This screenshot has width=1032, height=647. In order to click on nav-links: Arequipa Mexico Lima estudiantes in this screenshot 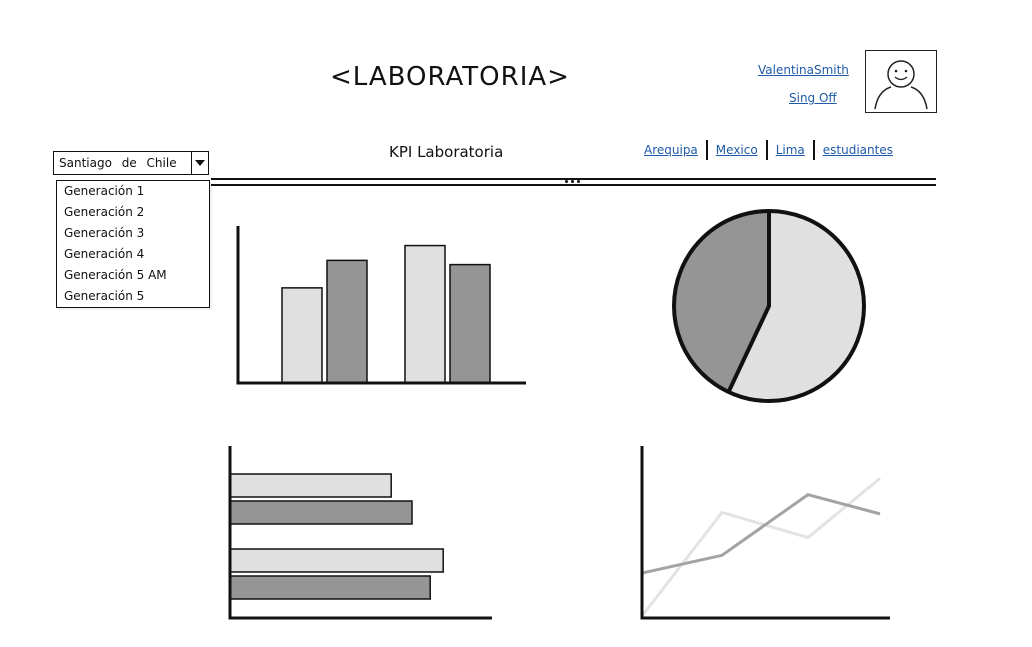, I will do `click(768, 150)`.